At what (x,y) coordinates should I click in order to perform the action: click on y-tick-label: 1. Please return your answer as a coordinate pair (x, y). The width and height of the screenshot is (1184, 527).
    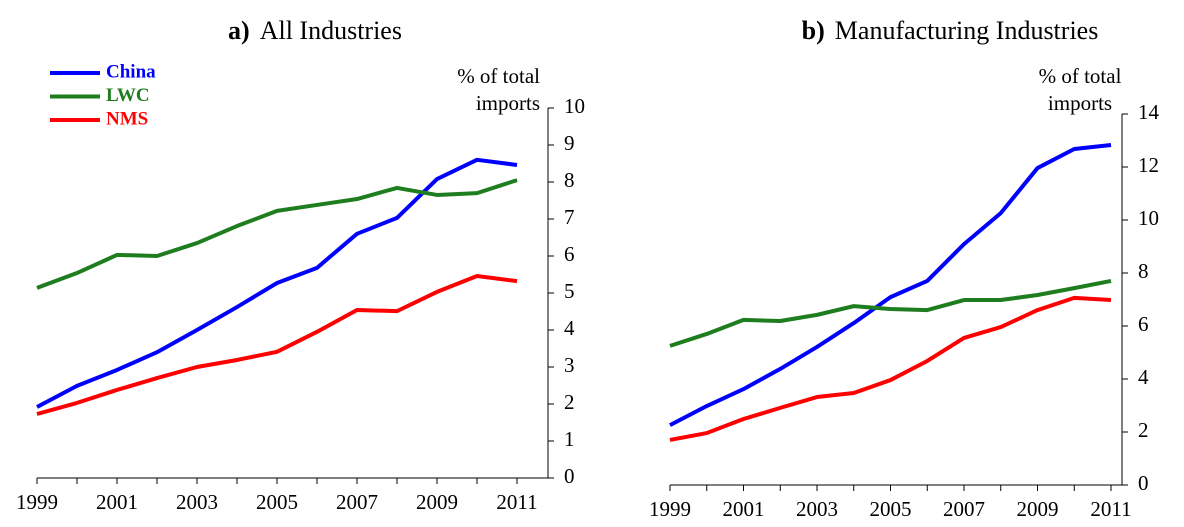
    Looking at the image, I should click on (569, 439).